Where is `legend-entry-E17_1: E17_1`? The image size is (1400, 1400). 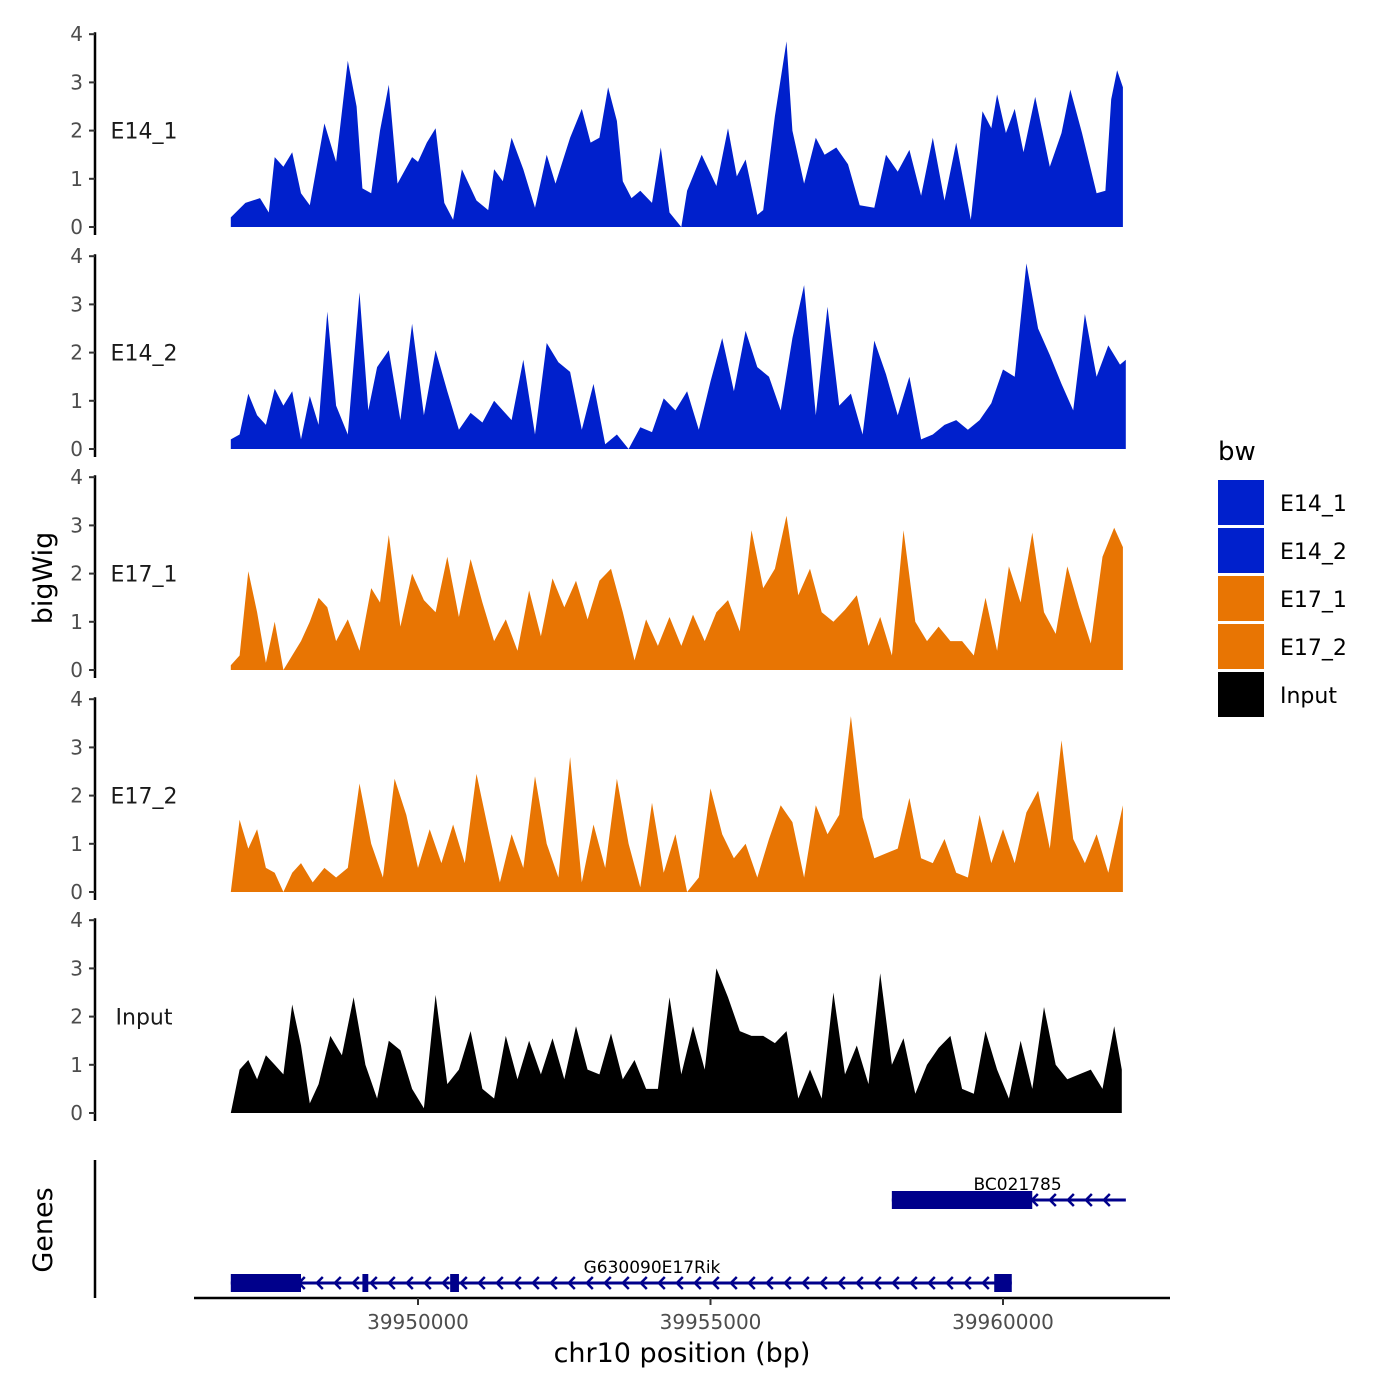
legend-entry-E17_1: E17_1 is located at coordinates (1282, 598).